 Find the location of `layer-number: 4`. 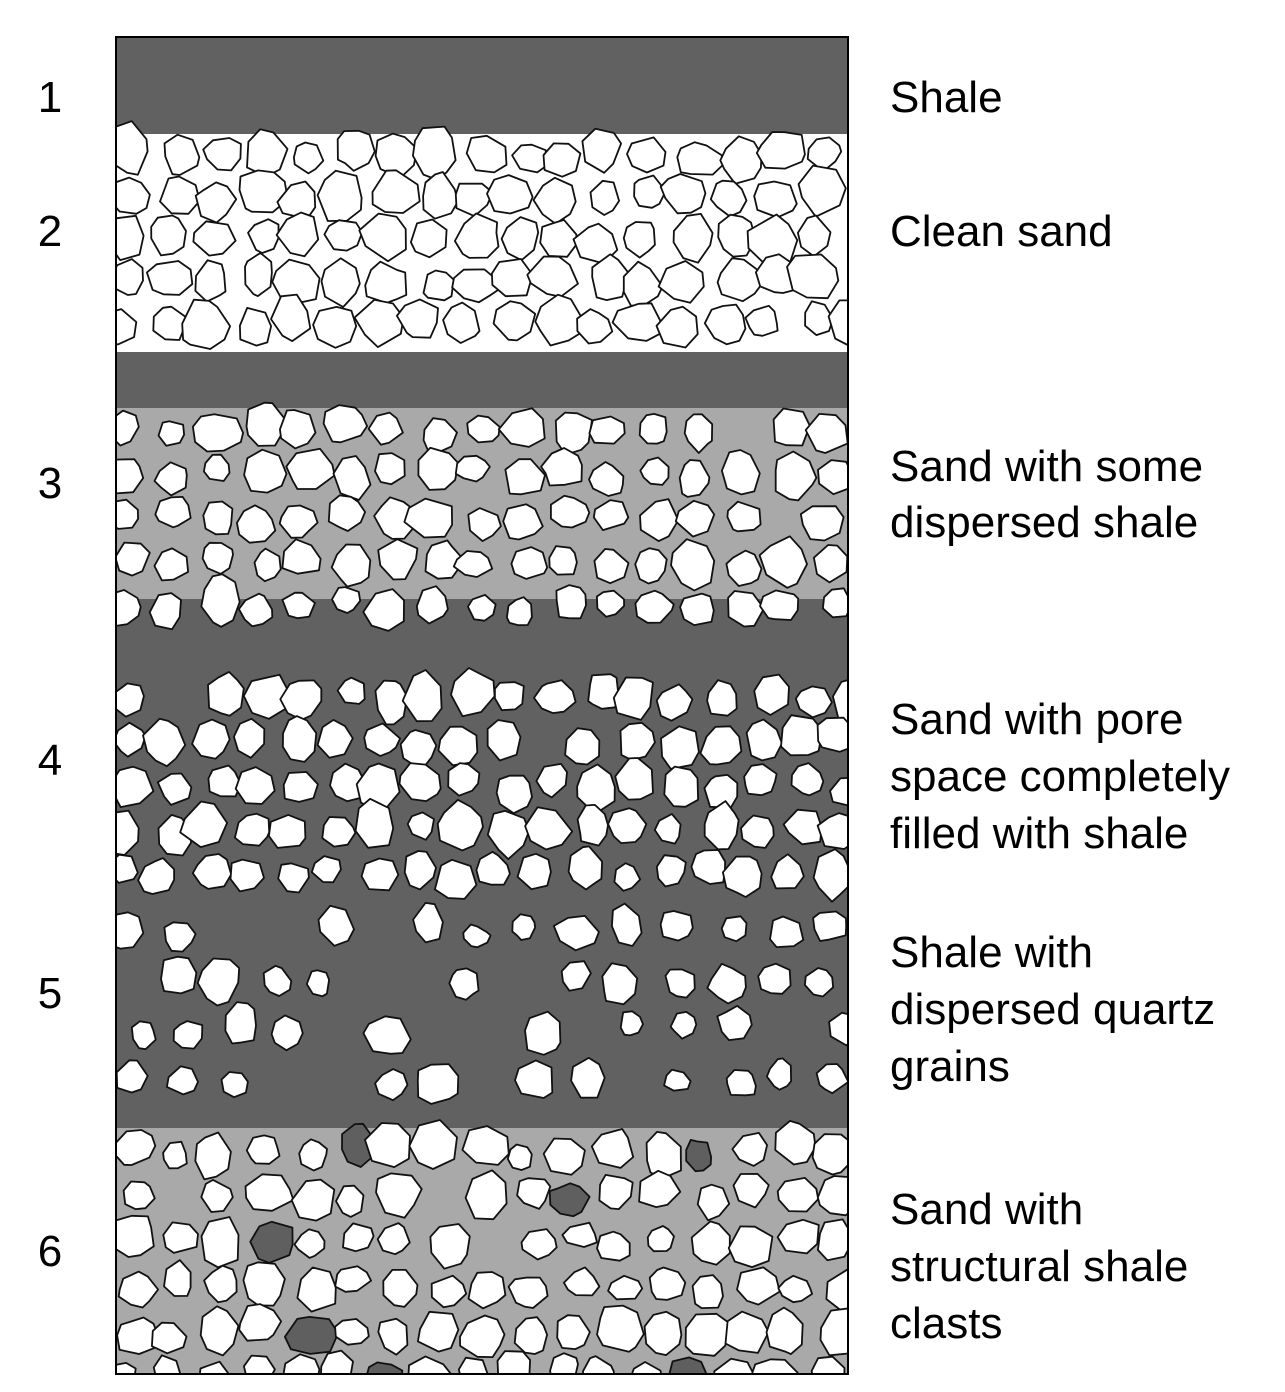

layer-number: 4 is located at coordinates (50, 760).